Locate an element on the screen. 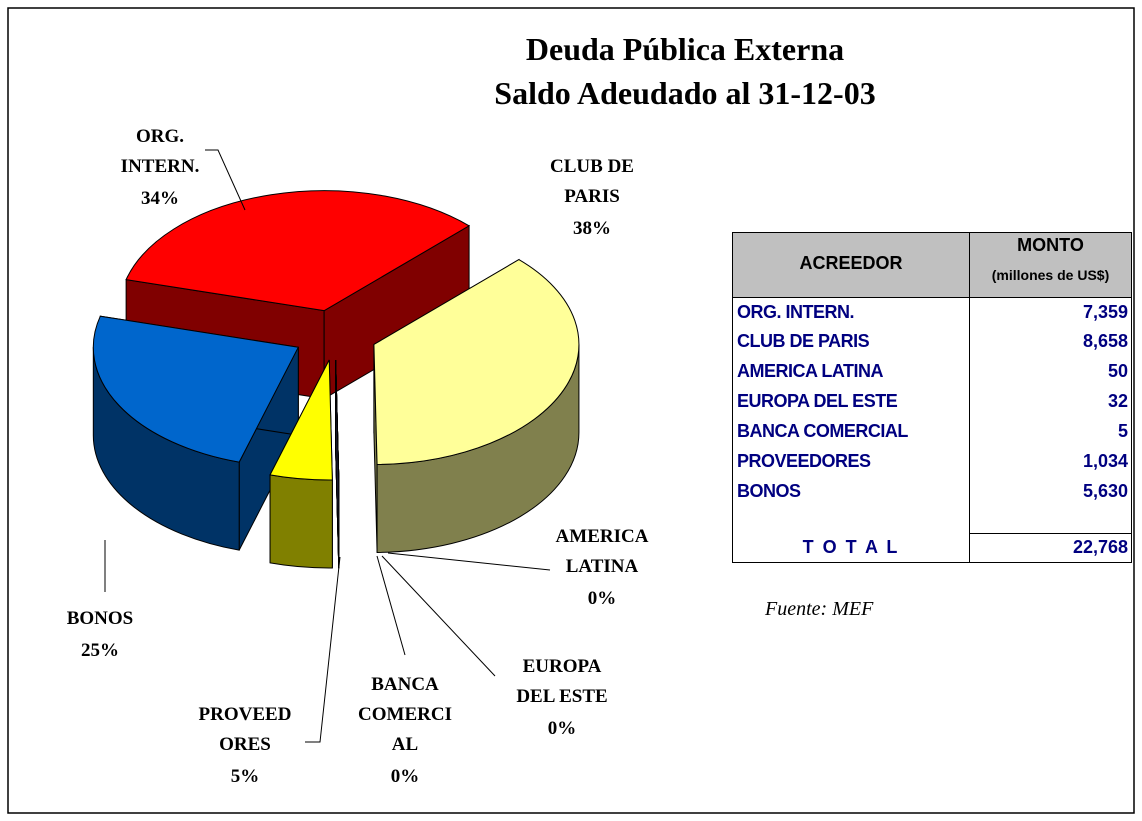 Image resolution: width=1142 pixels, height=821 pixels. total-rule is located at coordinates (1050, 533).